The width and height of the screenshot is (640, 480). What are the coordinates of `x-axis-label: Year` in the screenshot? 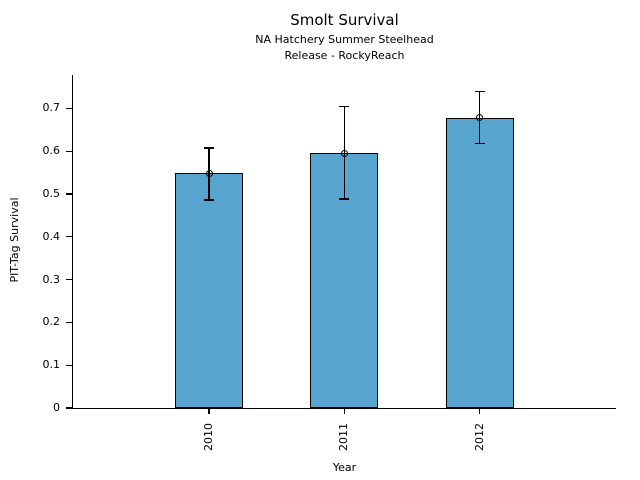 It's located at (344, 467).